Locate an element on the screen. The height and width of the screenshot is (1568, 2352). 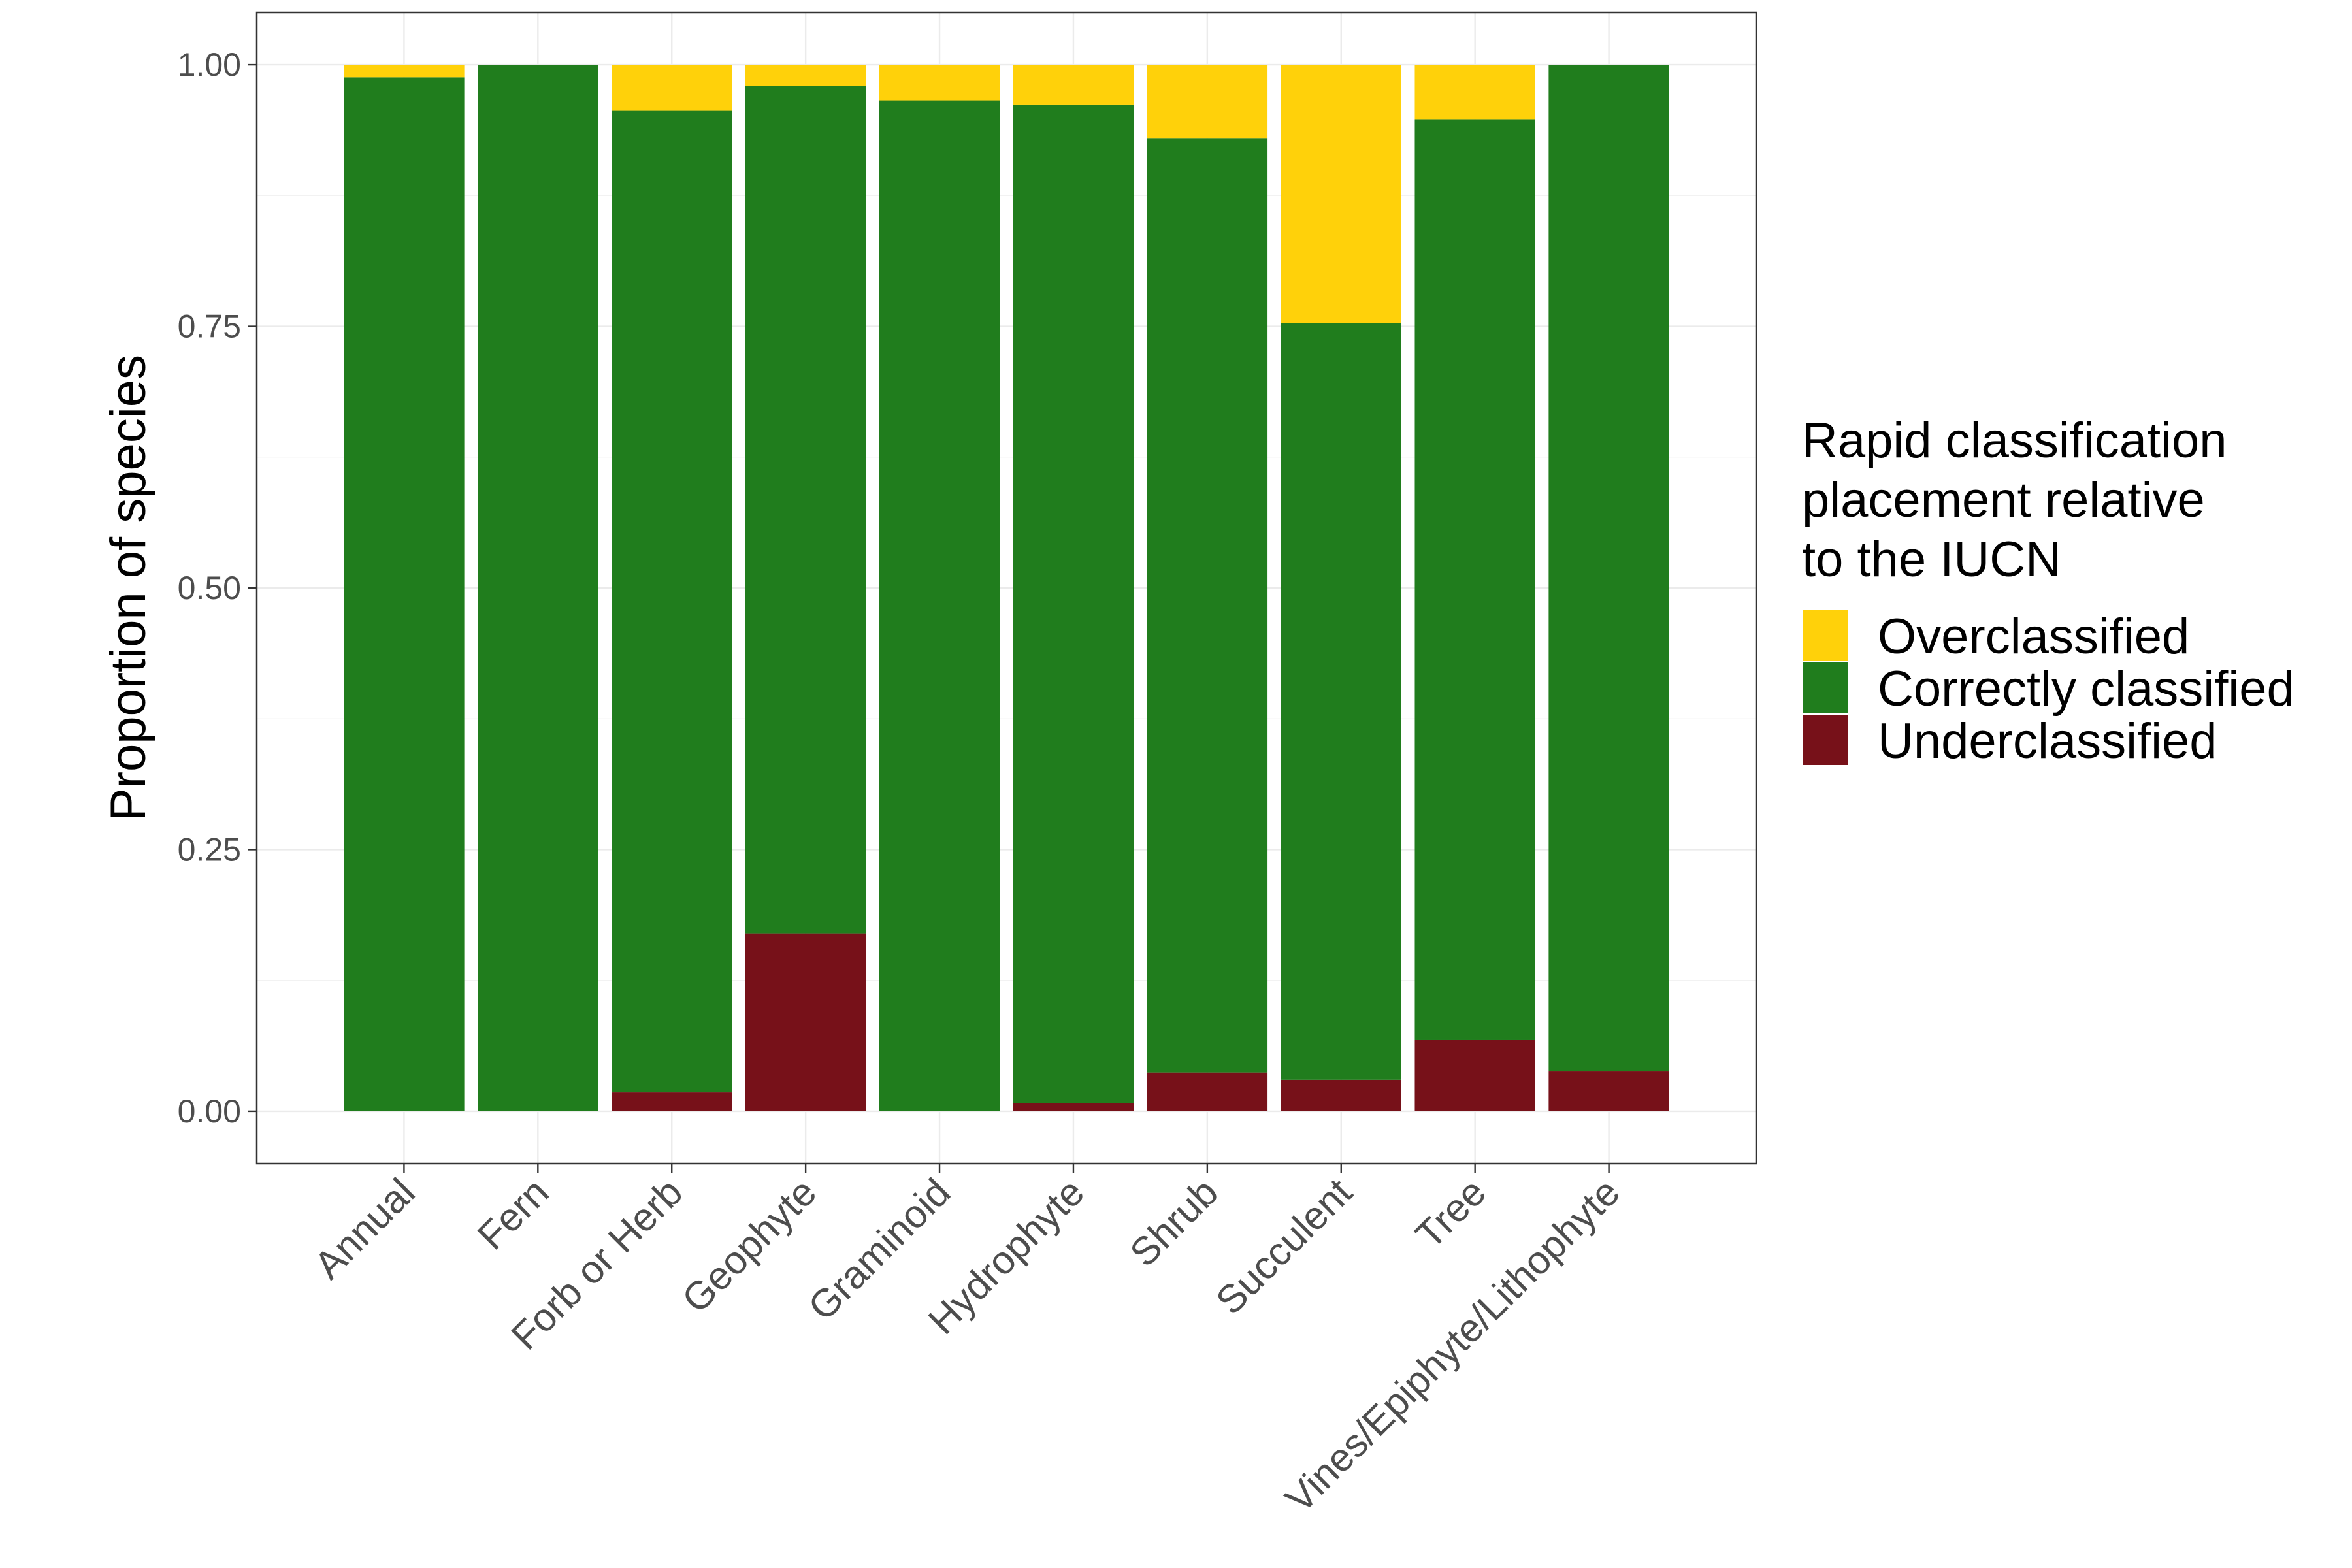
y-tick-label: 0.25 is located at coordinates (209, 849).